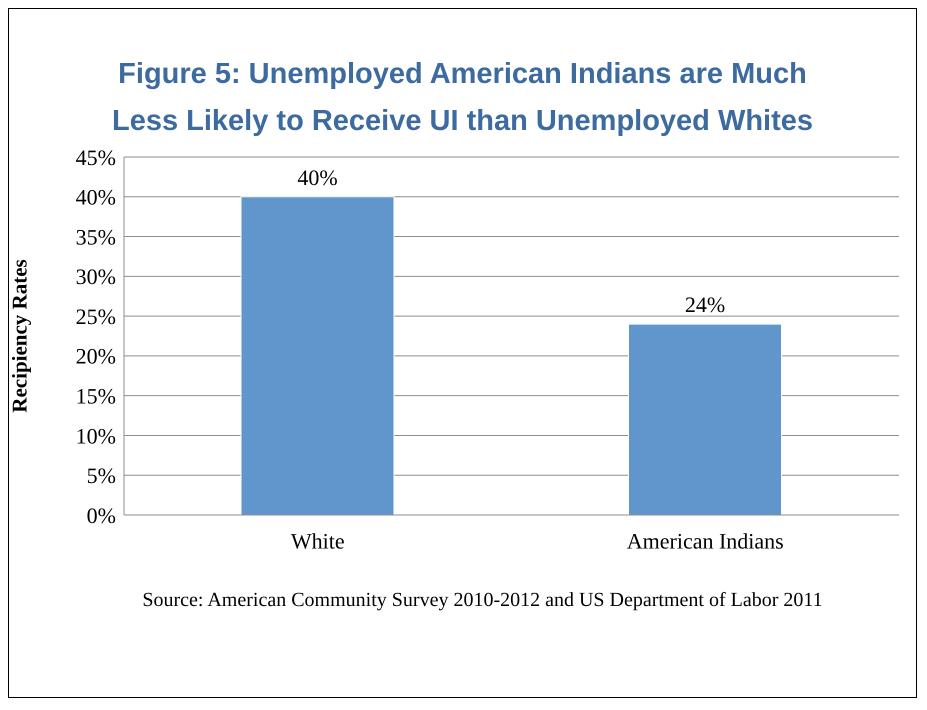 The height and width of the screenshot is (710, 927). I want to click on y-tick-label: 10%, so click(96, 435).